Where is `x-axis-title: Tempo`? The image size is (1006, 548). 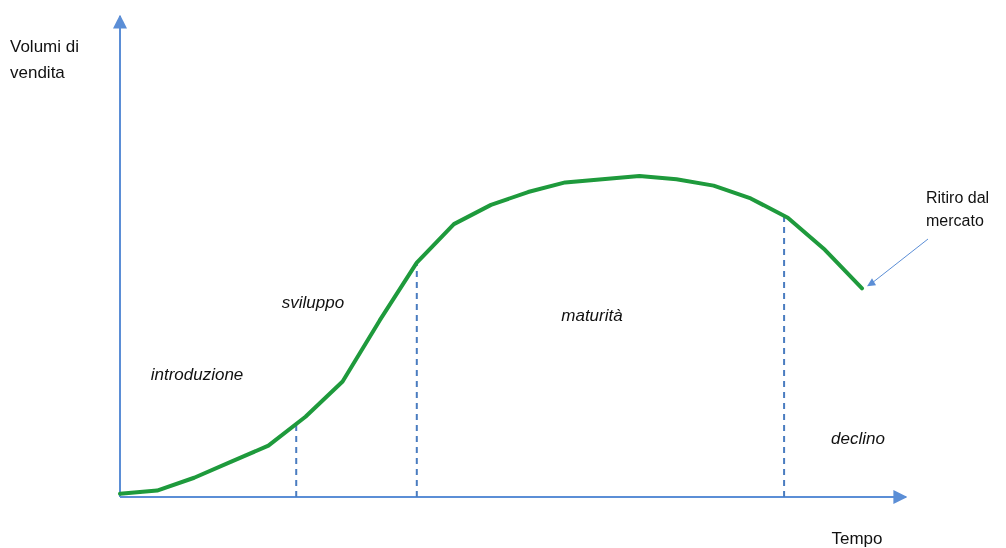 x-axis-title: Tempo is located at coordinates (857, 538).